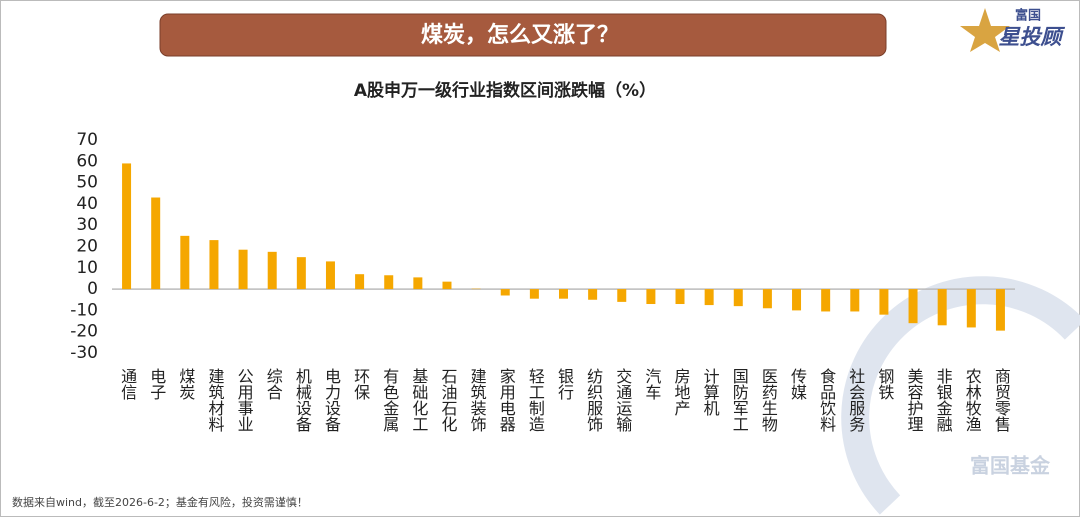  Describe the element at coordinates (710, 392) in the screenshot. I see `x-tick-label: 计算机` at that location.